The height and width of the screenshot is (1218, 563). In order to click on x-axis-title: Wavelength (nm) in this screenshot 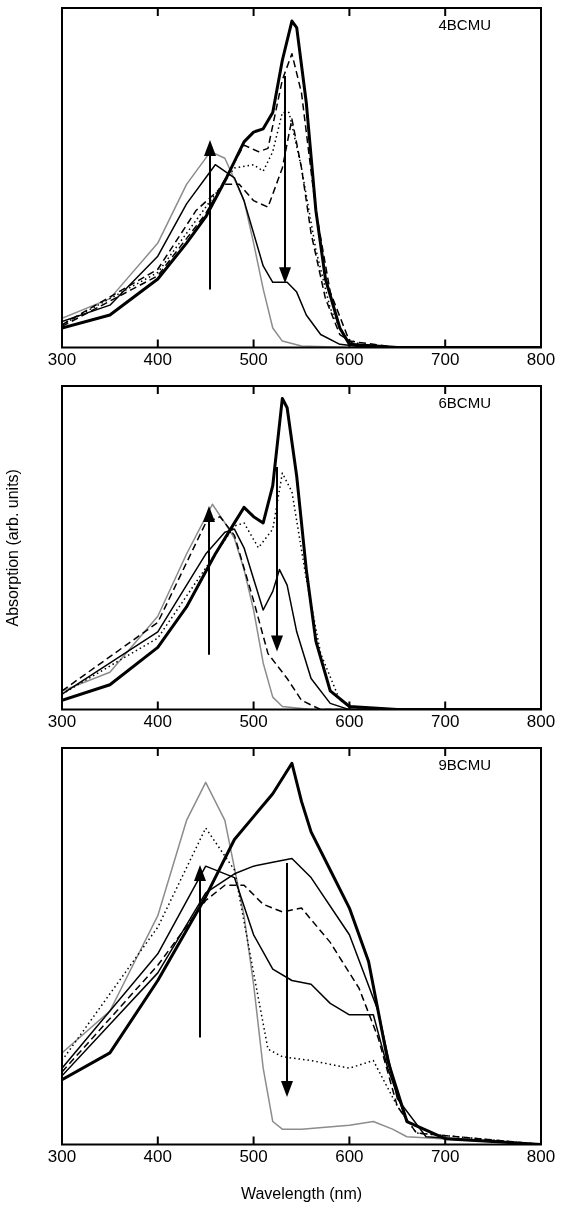, I will do `click(301, 1193)`.